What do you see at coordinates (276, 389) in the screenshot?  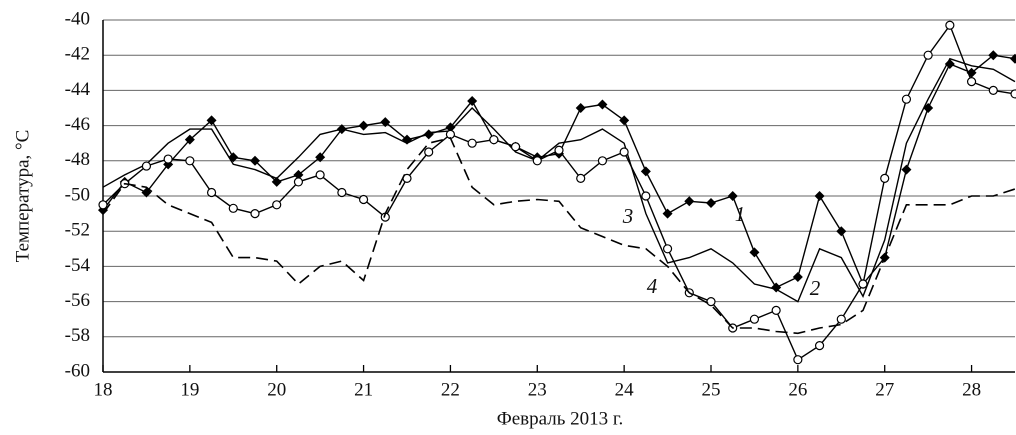 I see `x-tick-label: 20` at bounding box center [276, 389].